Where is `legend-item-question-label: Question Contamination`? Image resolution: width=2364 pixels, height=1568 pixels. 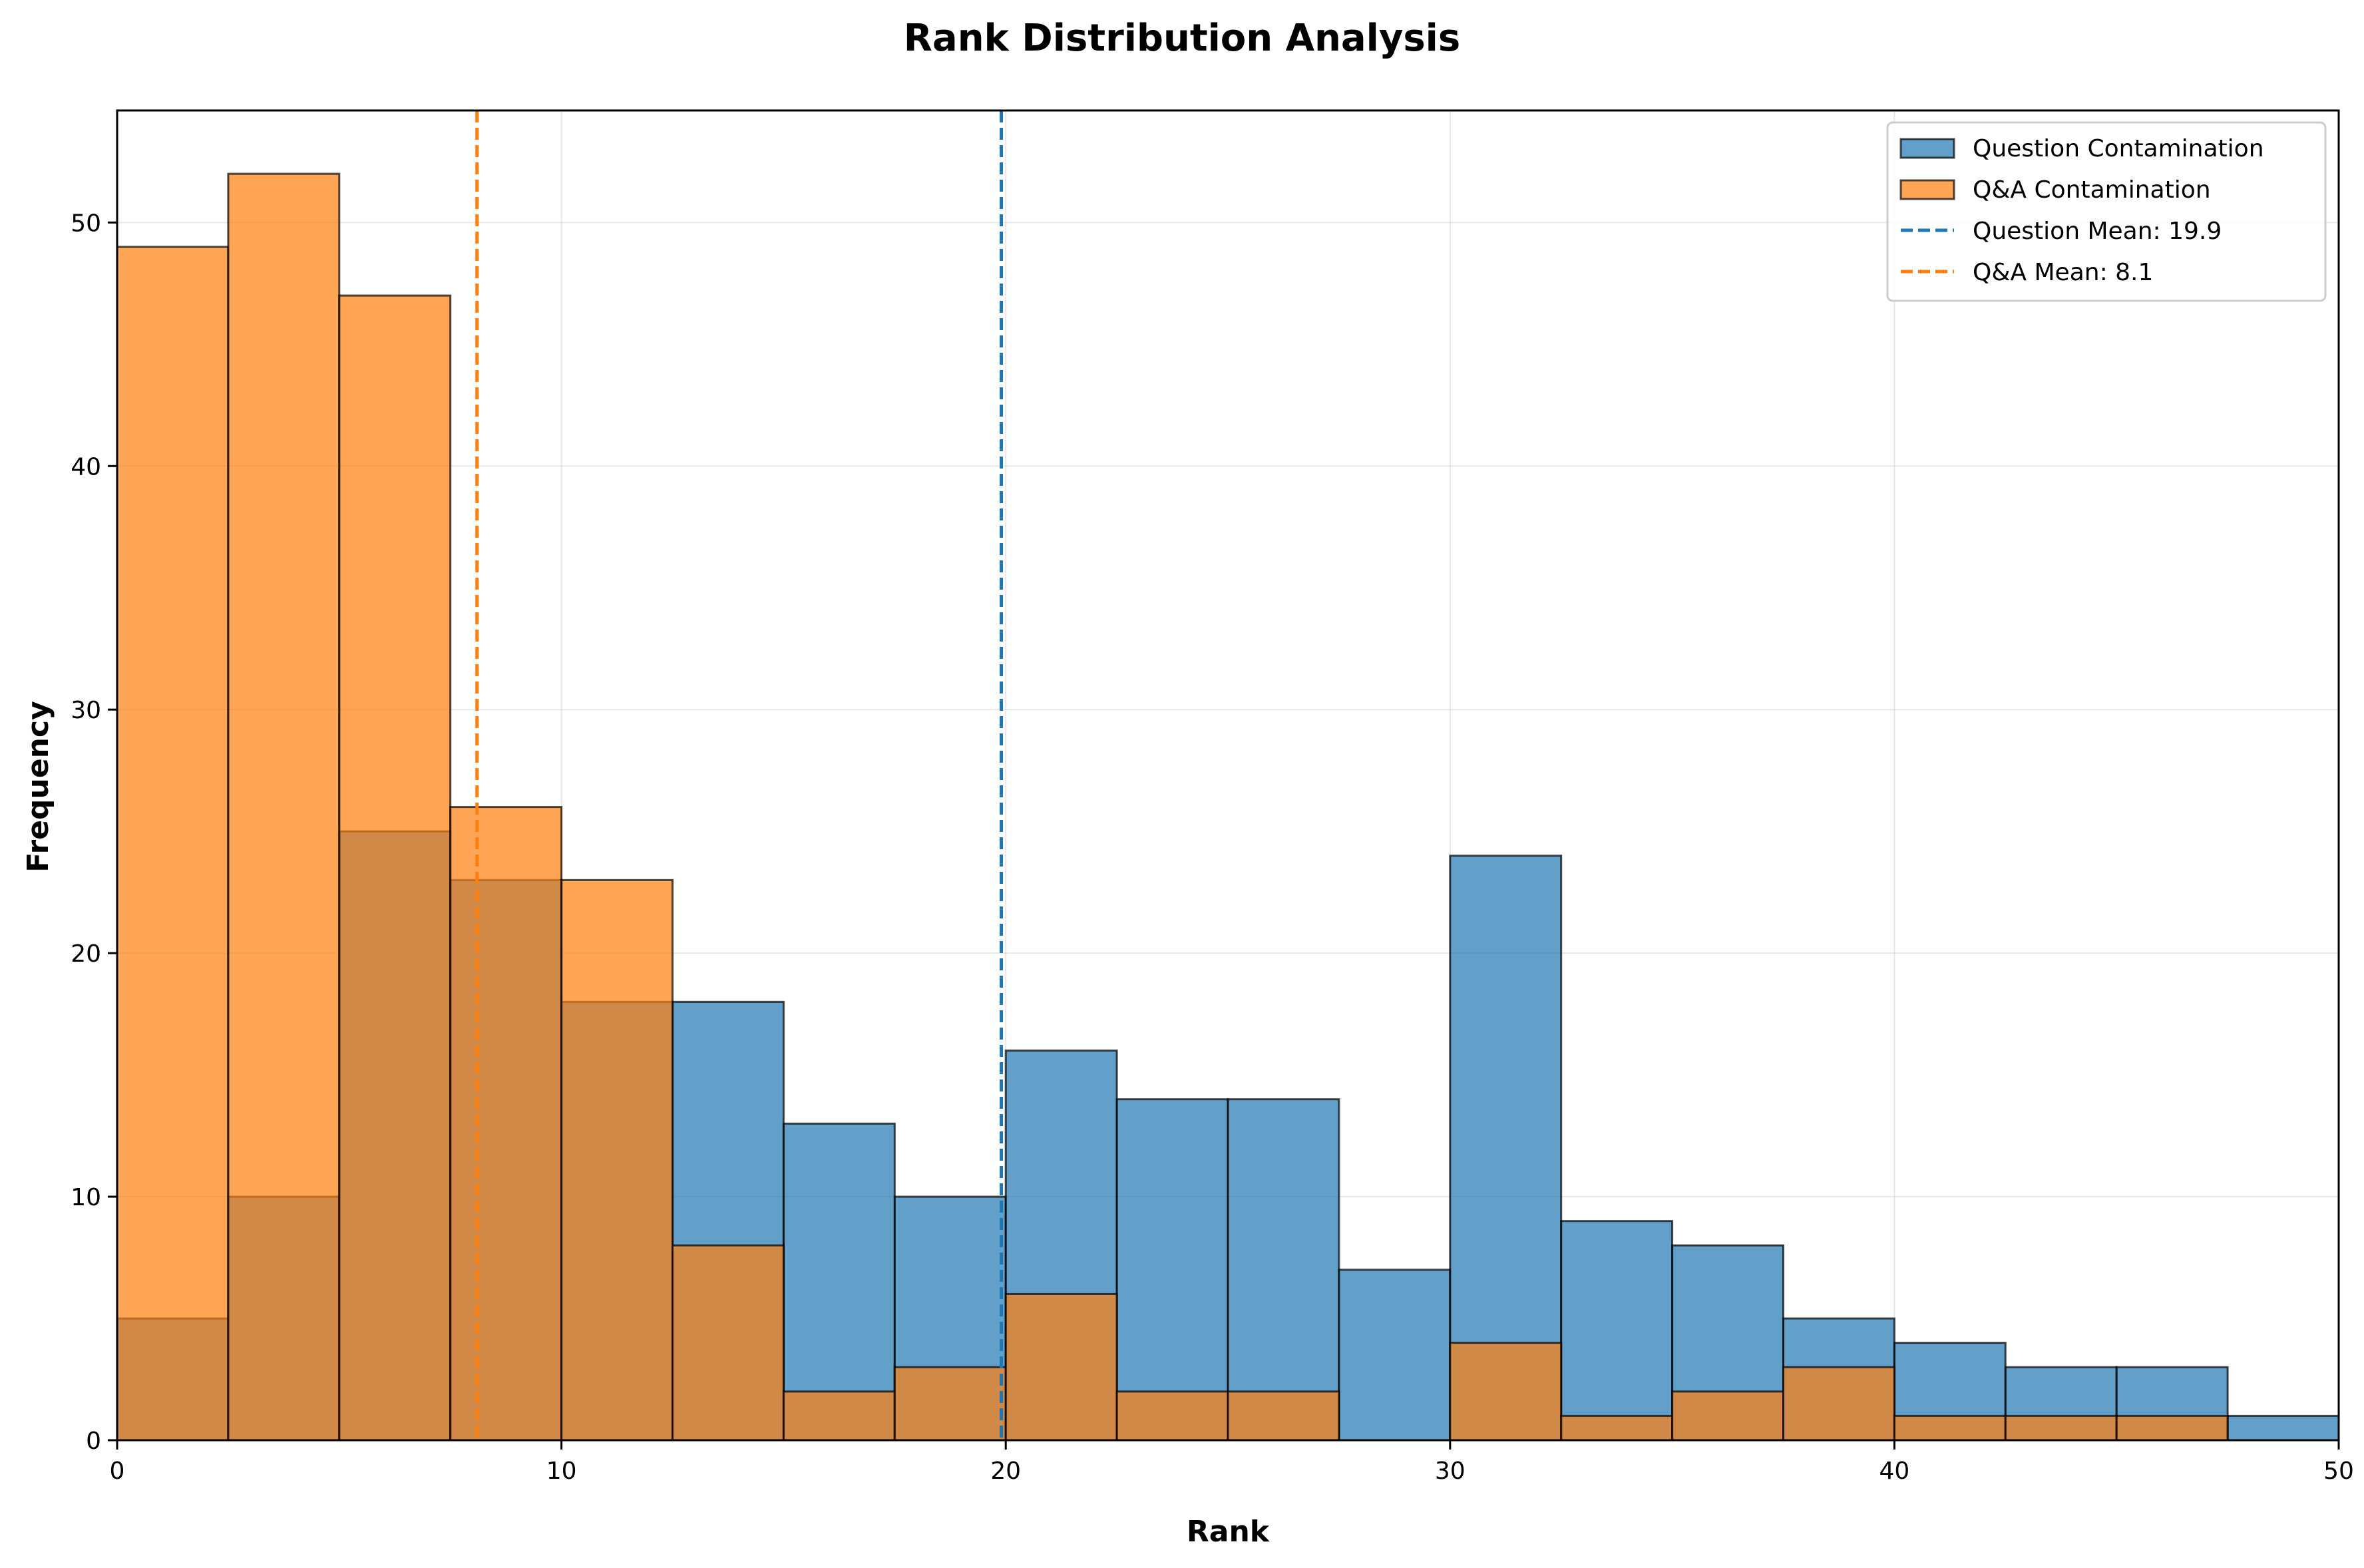
legend-item-question-label: Question Contamination is located at coordinates (2118, 148).